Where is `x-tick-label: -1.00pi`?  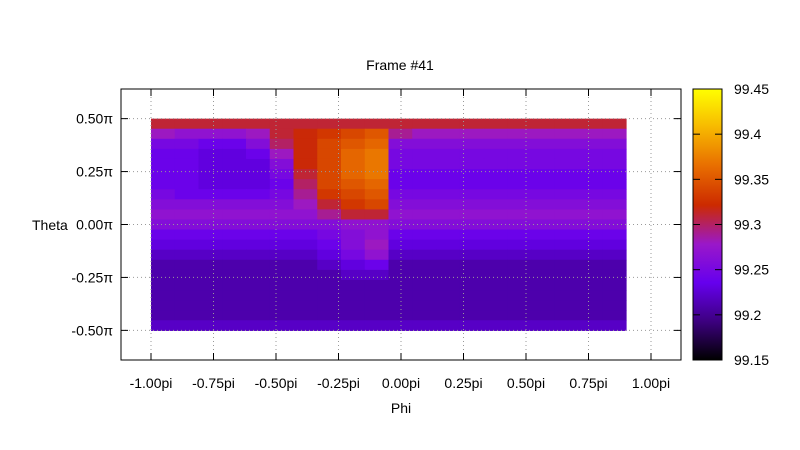
x-tick-label: -1.00pi is located at coordinates (151, 383).